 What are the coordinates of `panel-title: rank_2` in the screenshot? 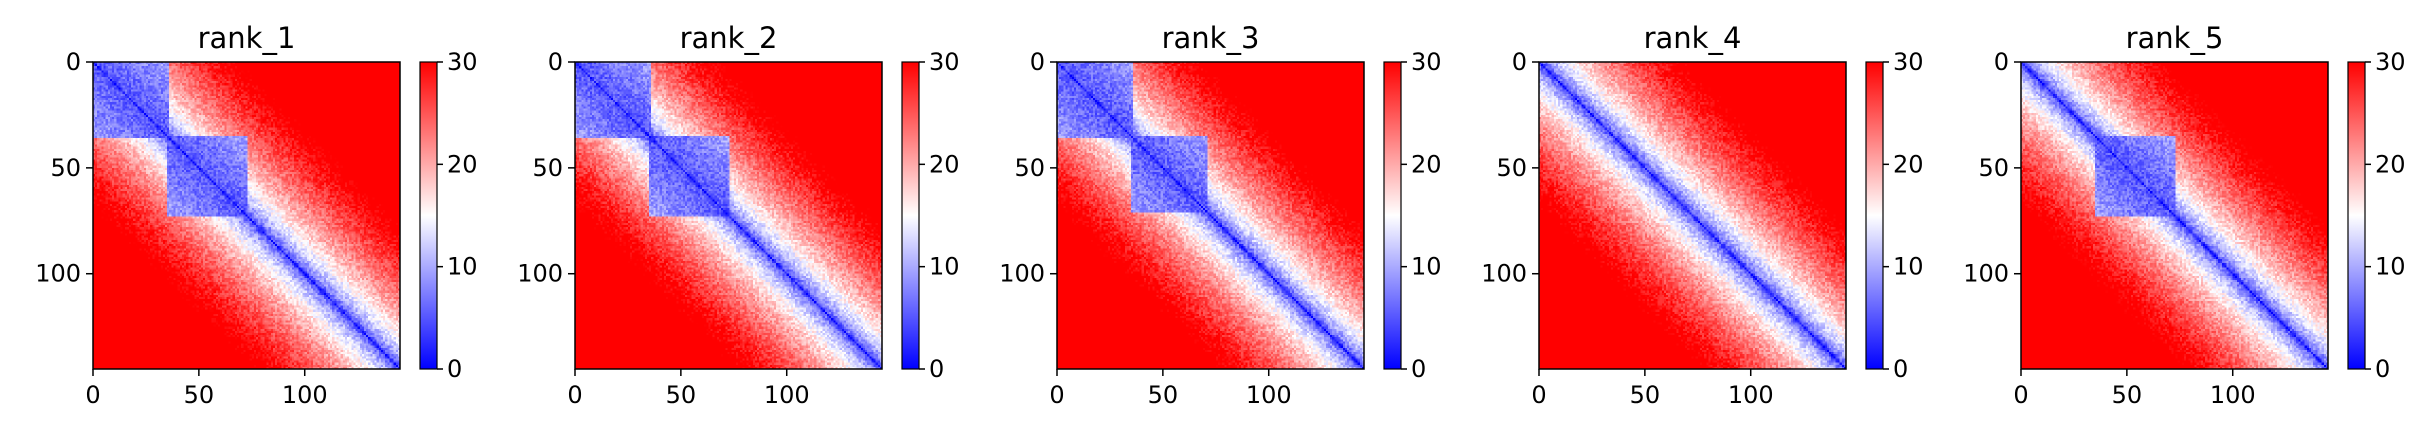 It's located at (729, 38).